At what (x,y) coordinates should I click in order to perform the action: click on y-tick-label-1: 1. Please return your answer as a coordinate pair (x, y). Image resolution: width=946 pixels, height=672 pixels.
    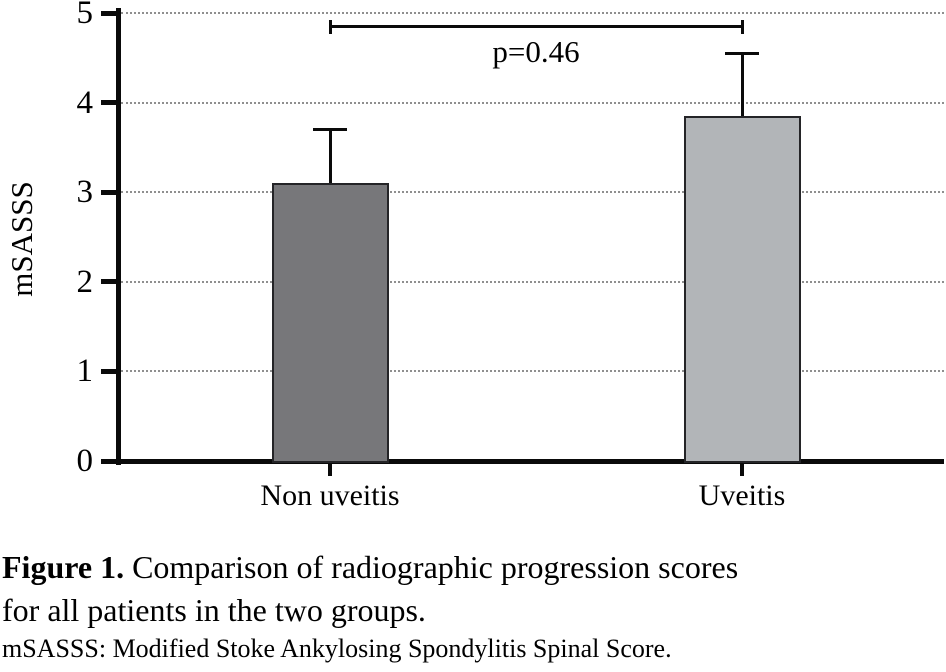
    Looking at the image, I should click on (85, 371).